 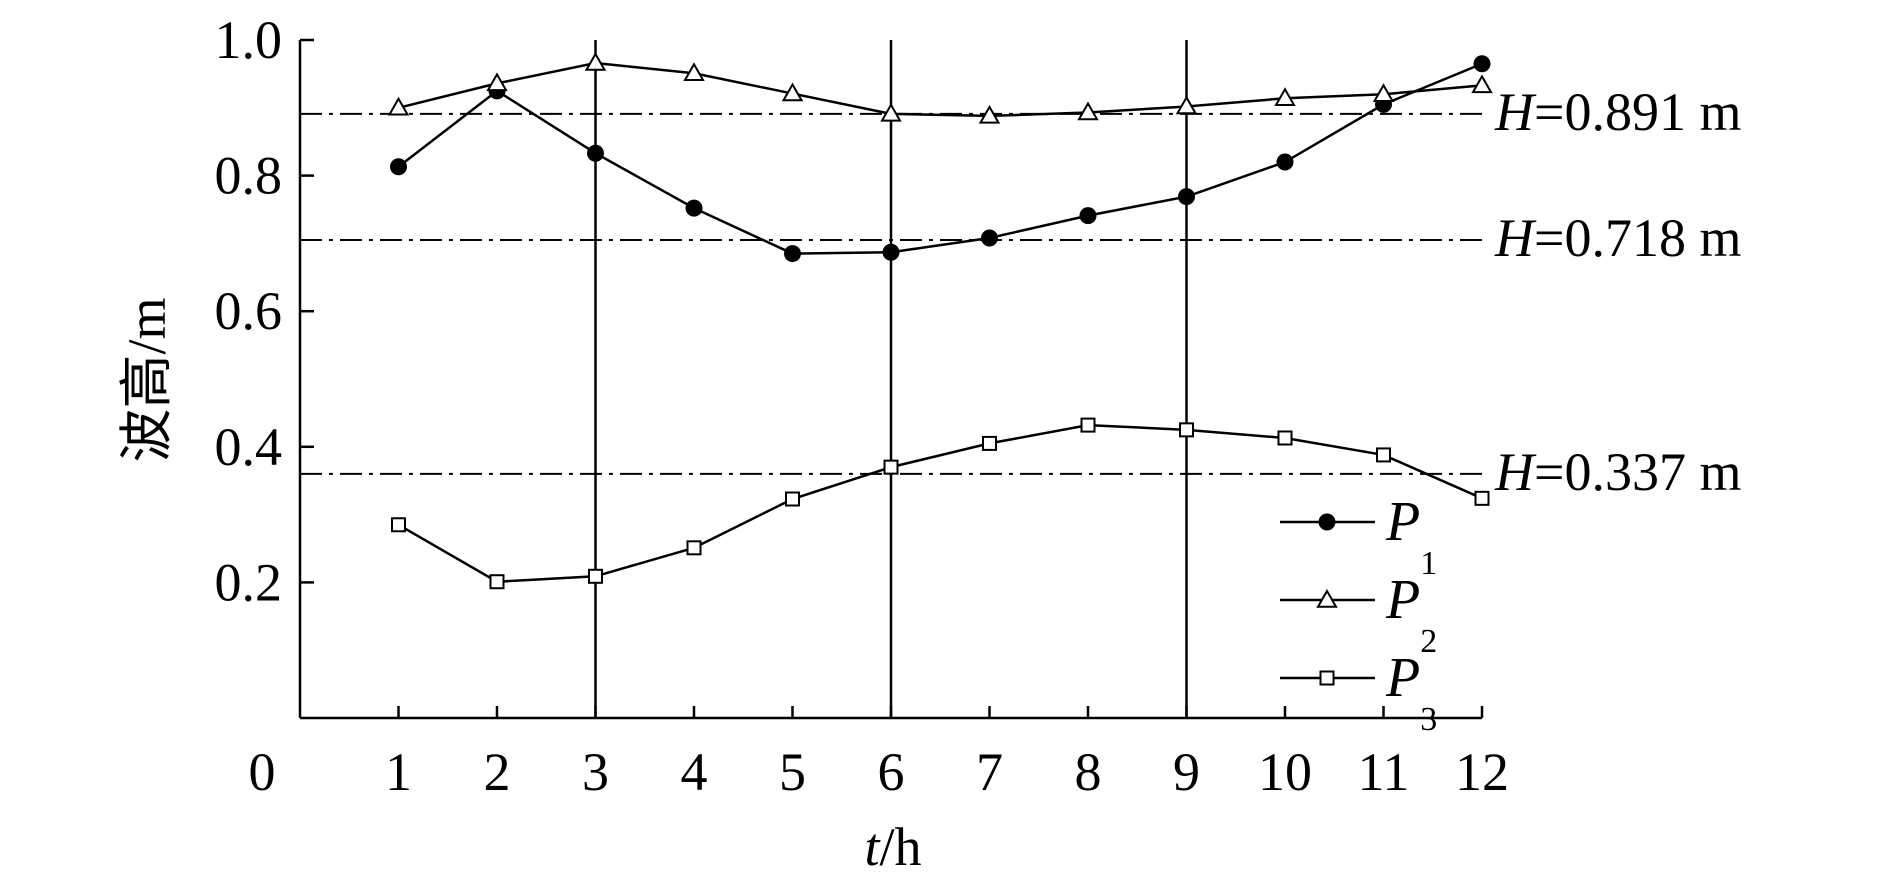 I want to click on x-tick-label: 8, so click(x=1088, y=772).